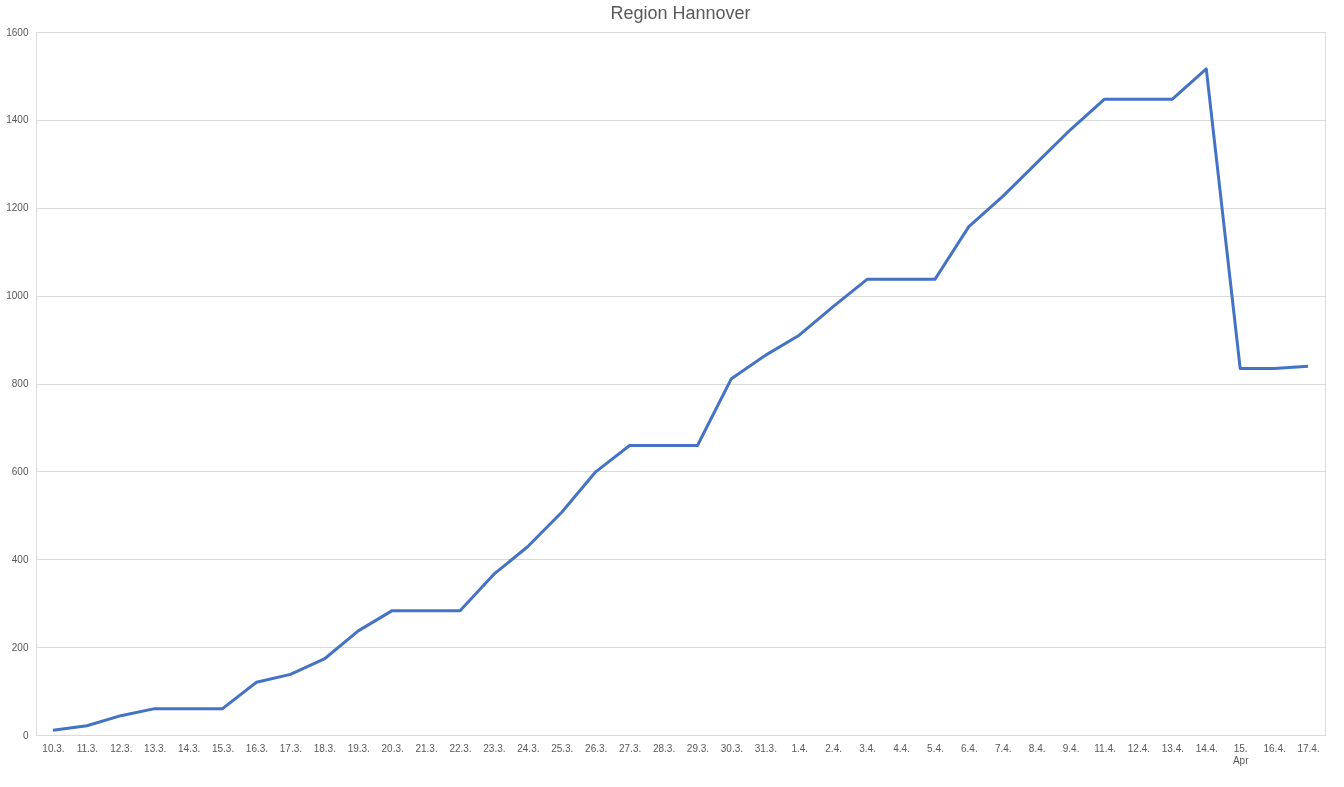 Image resolution: width=1344 pixels, height=787 pixels. I want to click on x-tick-label: 30.3., so click(732, 748).